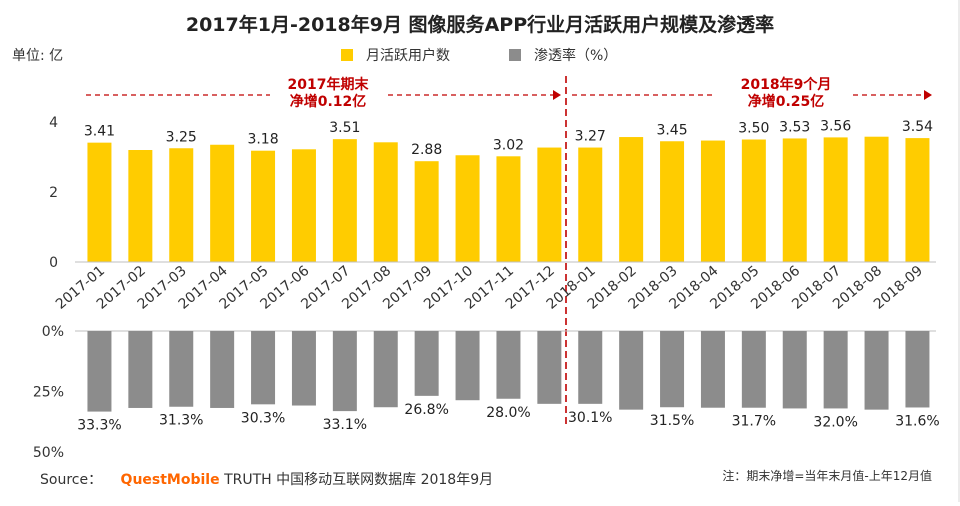 Image resolution: width=960 pixels, height=506 pixels. I want to click on penetration-data-label: 30.3%, so click(263, 418).